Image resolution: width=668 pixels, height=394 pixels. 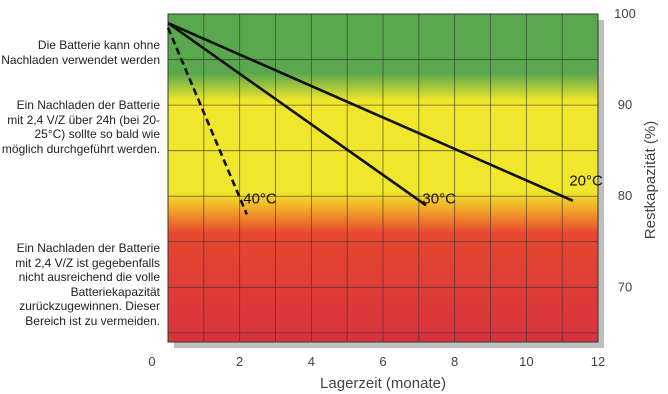 What do you see at coordinates (260, 199) in the screenshot?
I see `series-label-2: 40°C` at bounding box center [260, 199].